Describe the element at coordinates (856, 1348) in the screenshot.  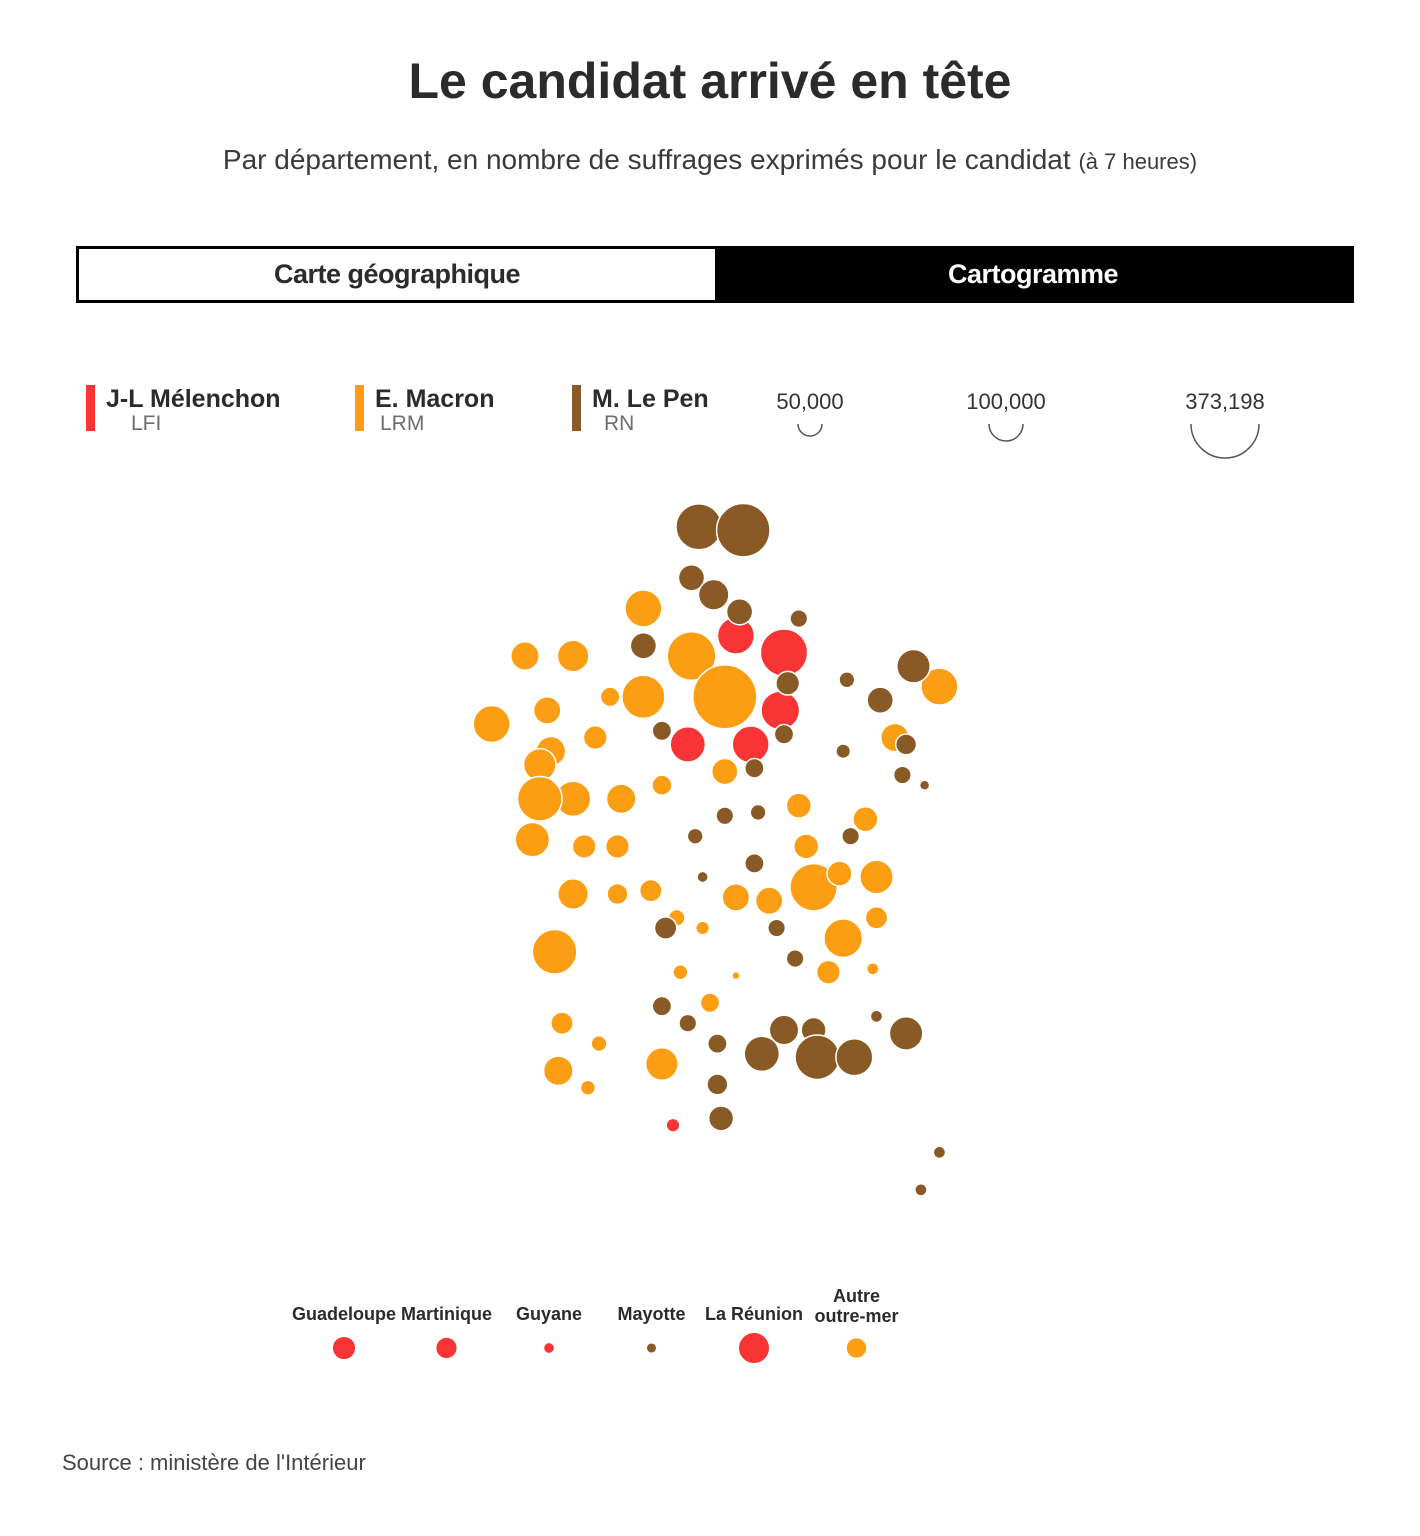
I see `overseas-bubble-autre-outre-mer` at that location.